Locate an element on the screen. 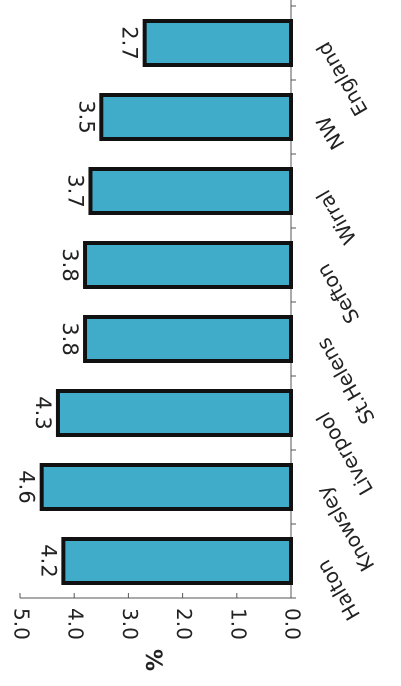 The width and height of the screenshot is (401, 686). tick-label: 5.0 is located at coordinates (22, 624).